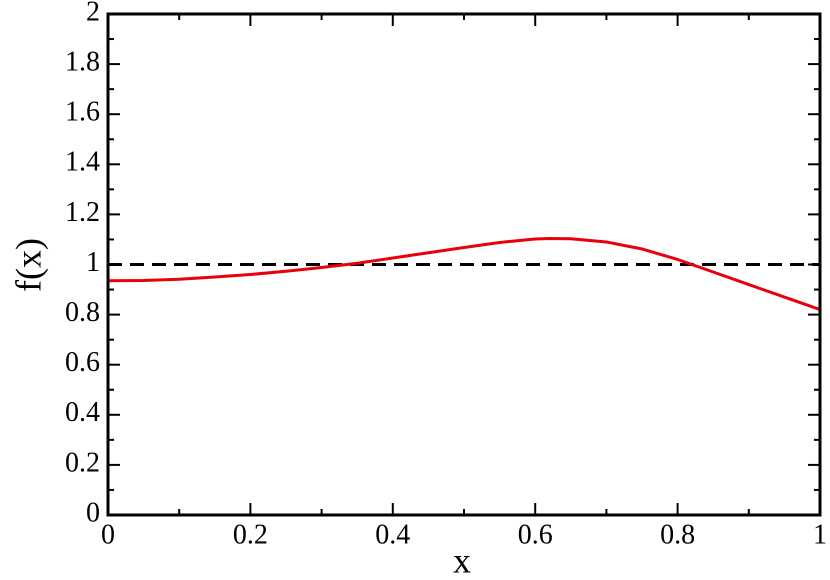 This screenshot has width=830, height=580. I want to click on y-tick-label: 0, so click(93, 512).